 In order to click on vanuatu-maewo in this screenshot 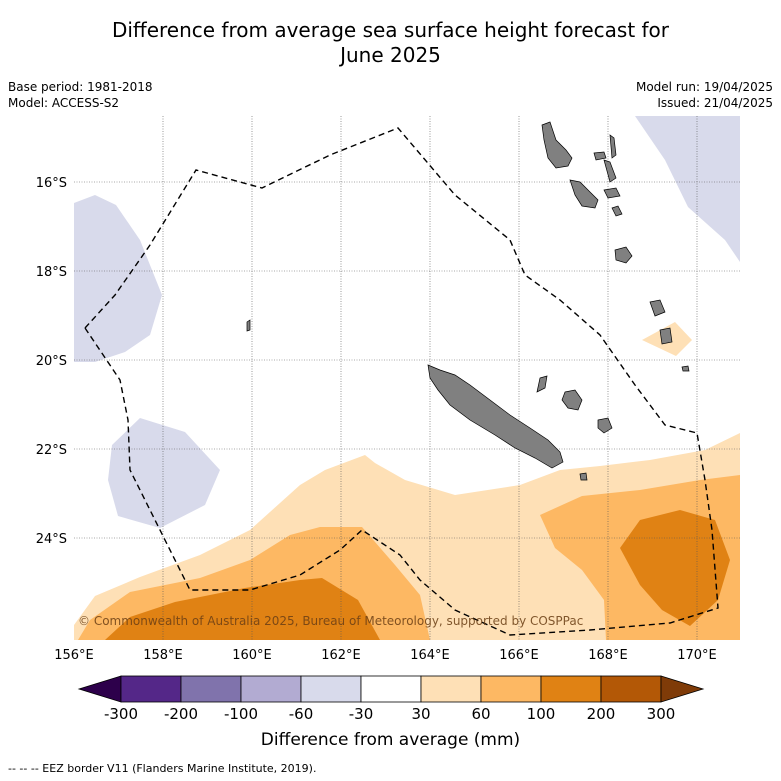, I will do `click(613, 146)`.